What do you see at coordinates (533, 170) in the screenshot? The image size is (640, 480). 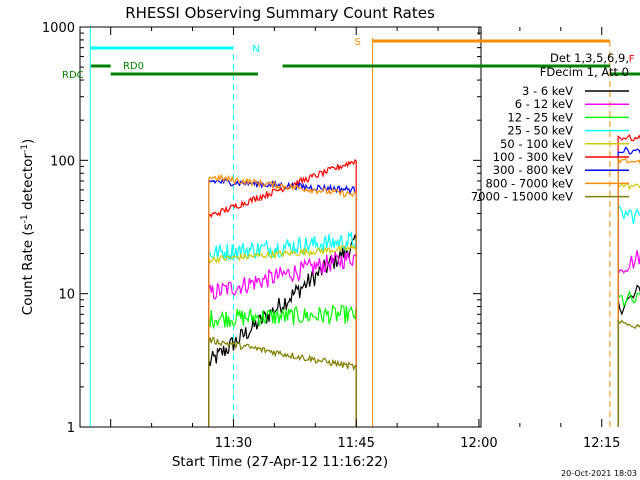 I see `legend-label: 300 - 800 keV` at bounding box center [533, 170].